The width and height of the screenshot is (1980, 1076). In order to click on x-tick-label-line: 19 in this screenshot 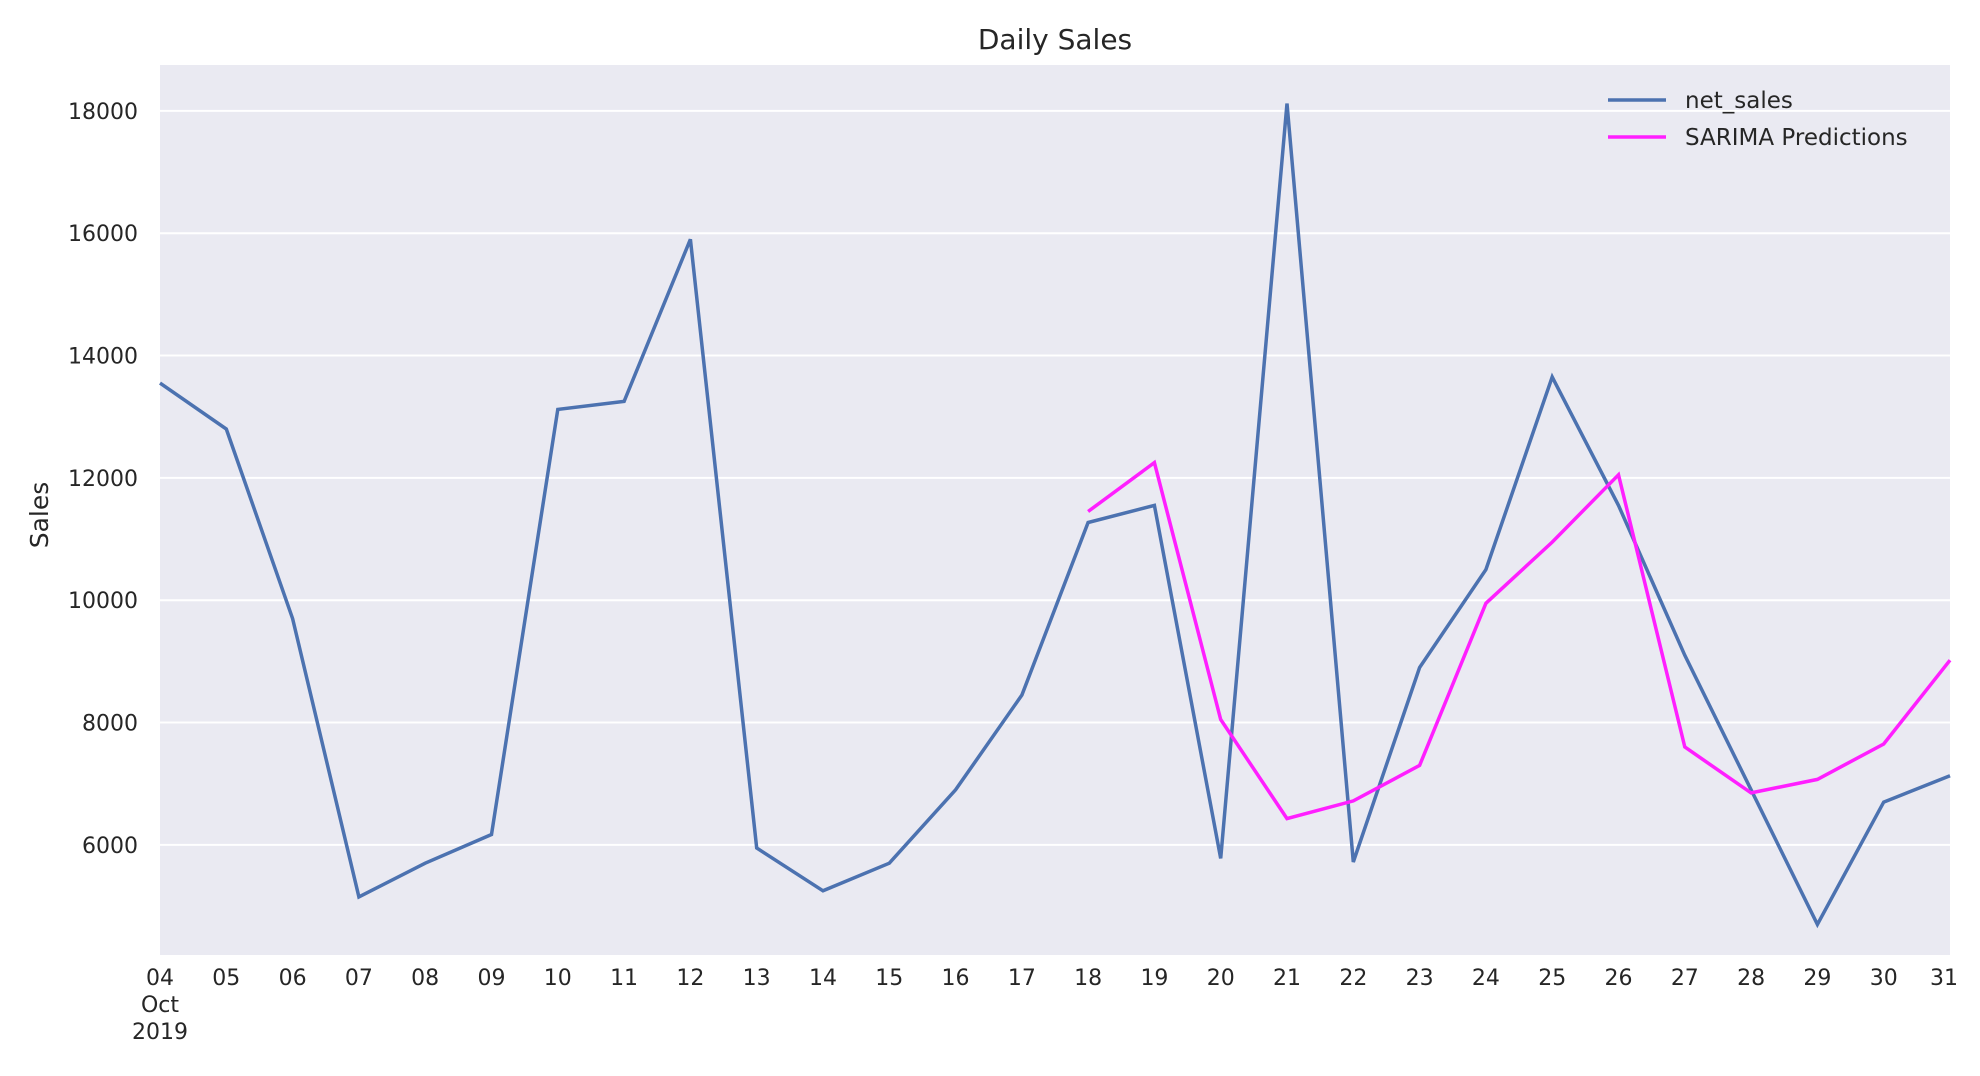, I will do `click(1154, 978)`.